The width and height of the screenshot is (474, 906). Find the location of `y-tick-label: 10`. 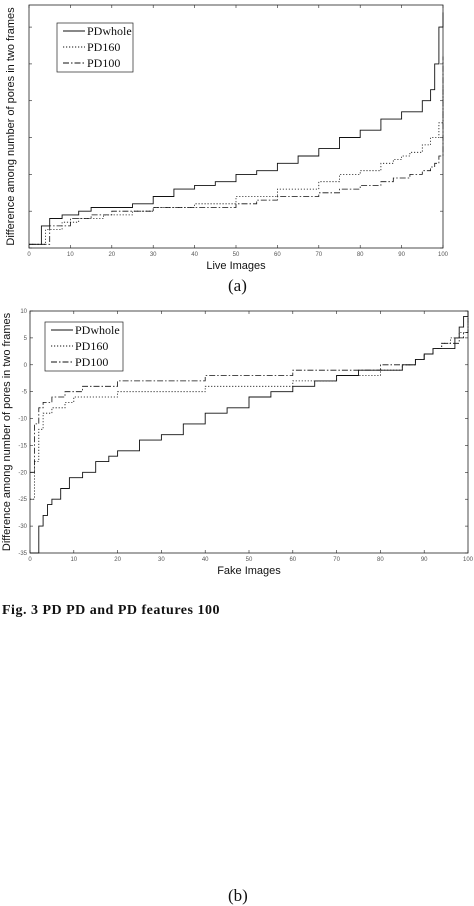

y-tick-label: 10 is located at coordinates (23, 312).